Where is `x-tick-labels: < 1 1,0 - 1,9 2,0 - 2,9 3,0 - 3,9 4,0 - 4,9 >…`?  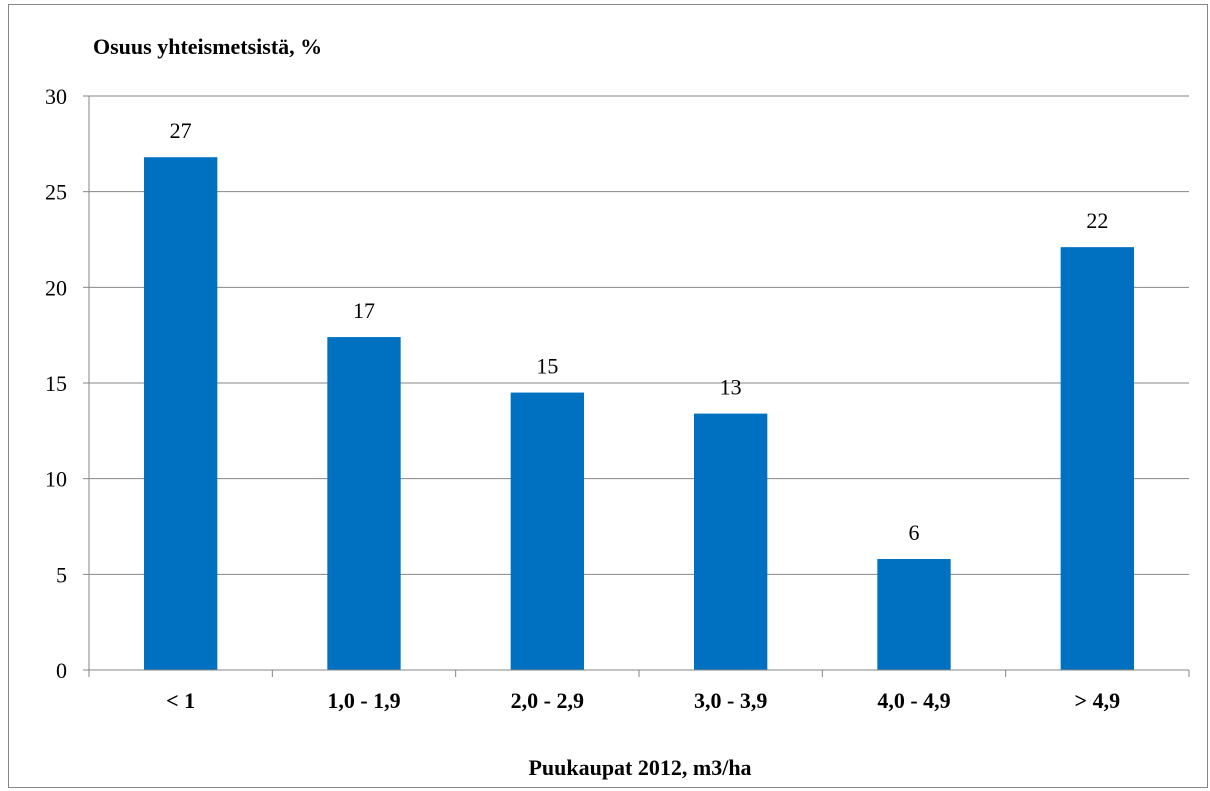 x-tick-labels: < 1 1,0 - 1,9 2,0 - 2,9 3,0 - 3,9 4,0 - 4,9 >… is located at coordinates (643, 700).